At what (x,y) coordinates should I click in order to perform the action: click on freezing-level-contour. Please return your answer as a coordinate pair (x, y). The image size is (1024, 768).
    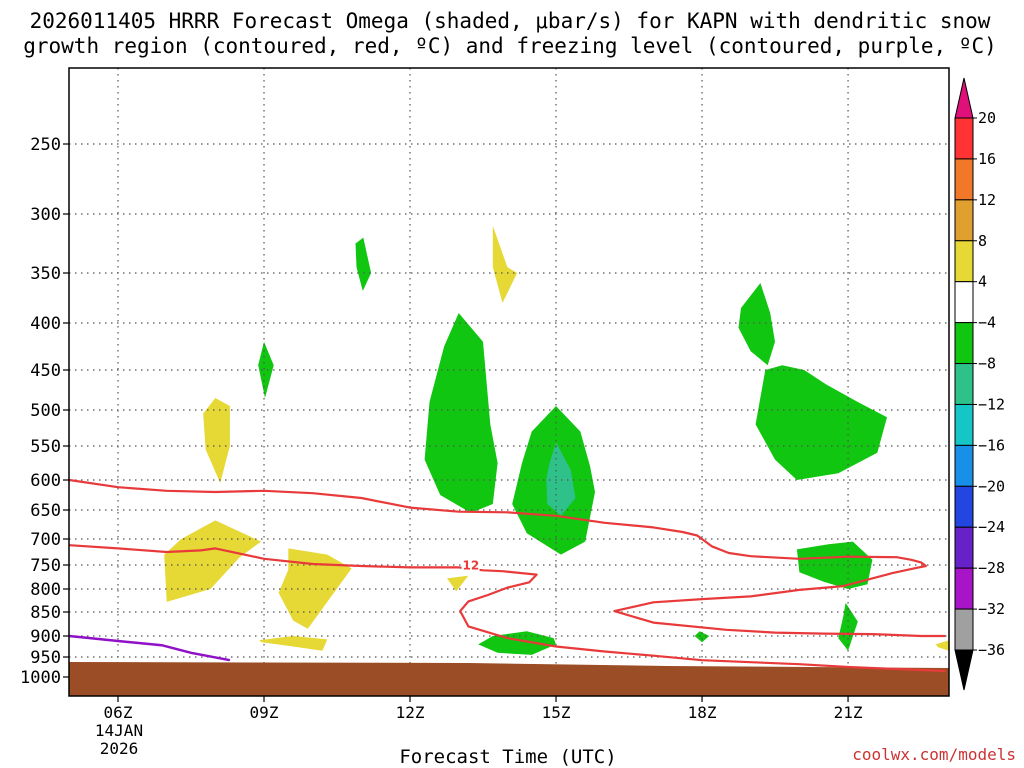
    Looking at the image, I should click on (150, 648).